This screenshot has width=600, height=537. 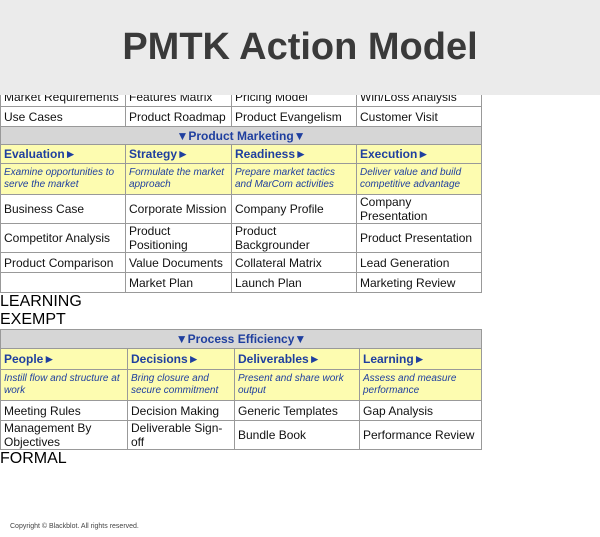 What do you see at coordinates (419, 282) in the screenshot?
I see `item: Marketing Review` at bounding box center [419, 282].